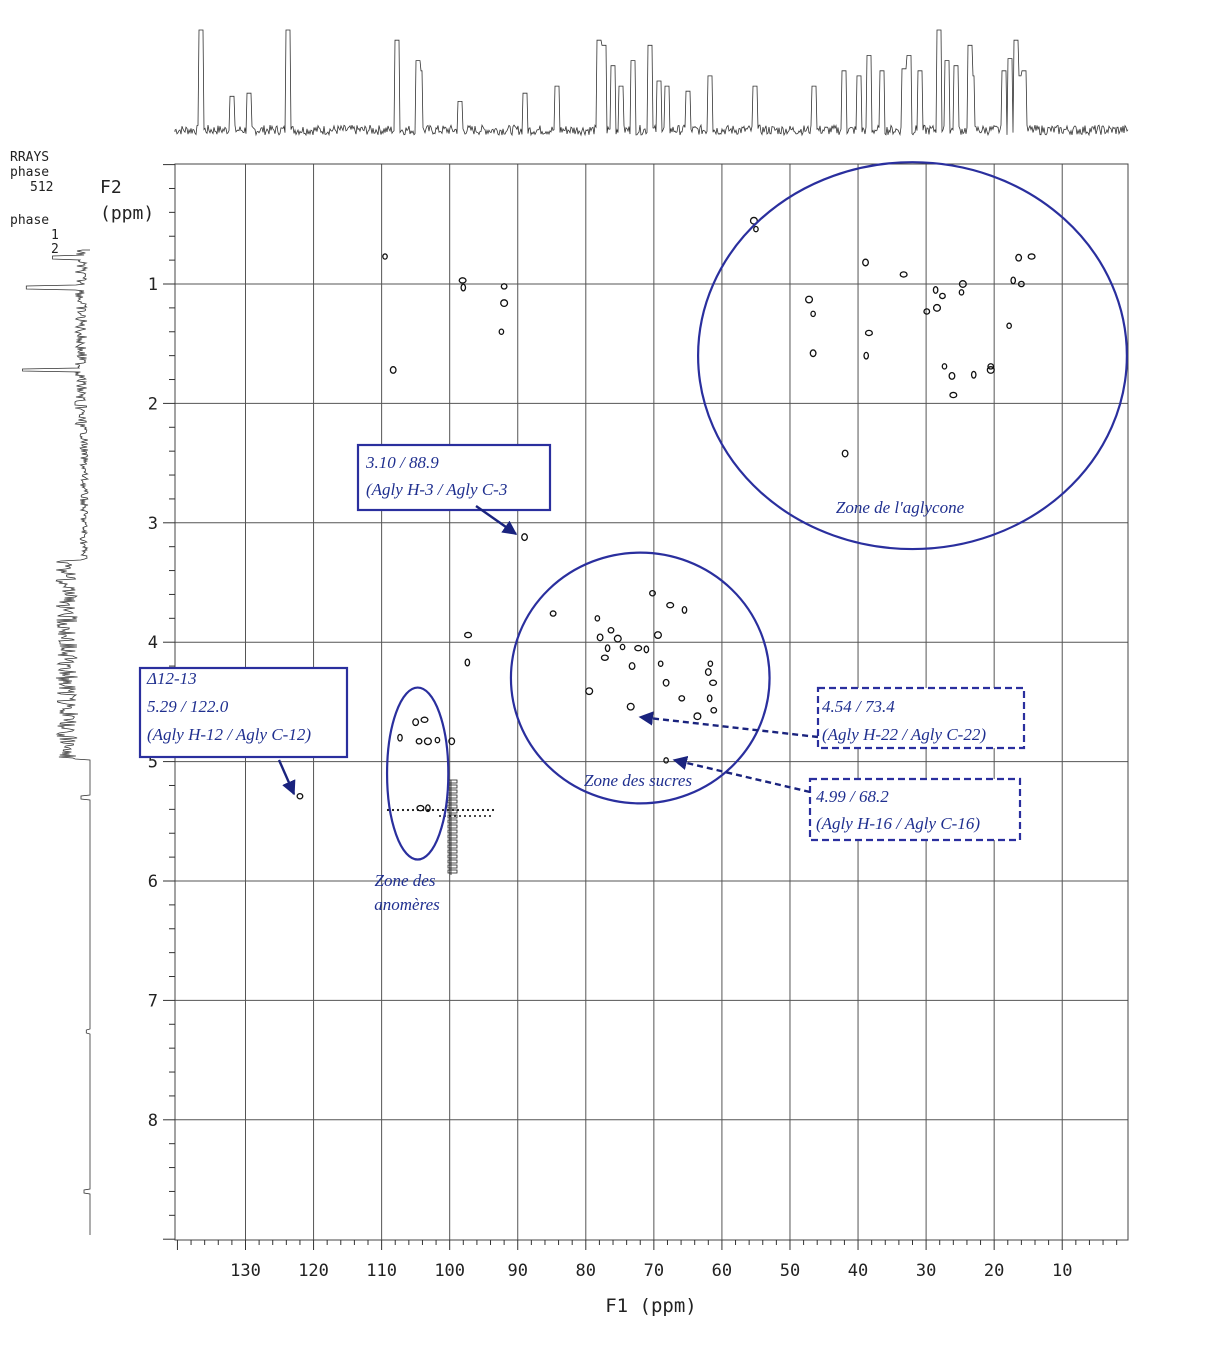  What do you see at coordinates (517, 1271) in the screenshot?
I see `x-tick-label: 90` at bounding box center [517, 1271].